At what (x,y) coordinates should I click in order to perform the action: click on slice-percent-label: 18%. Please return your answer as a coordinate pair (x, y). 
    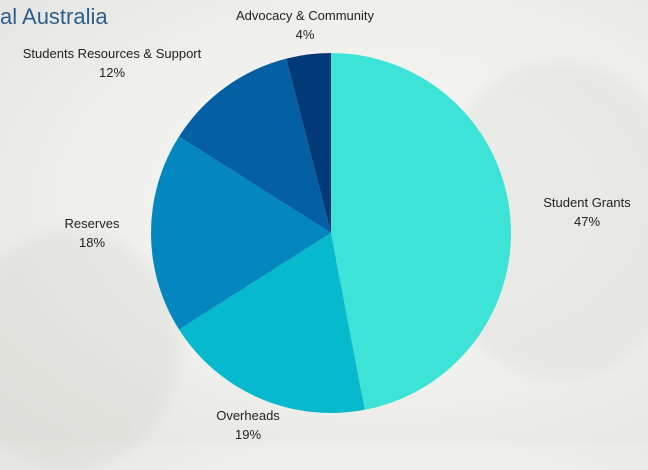
    Looking at the image, I should click on (92, 242).